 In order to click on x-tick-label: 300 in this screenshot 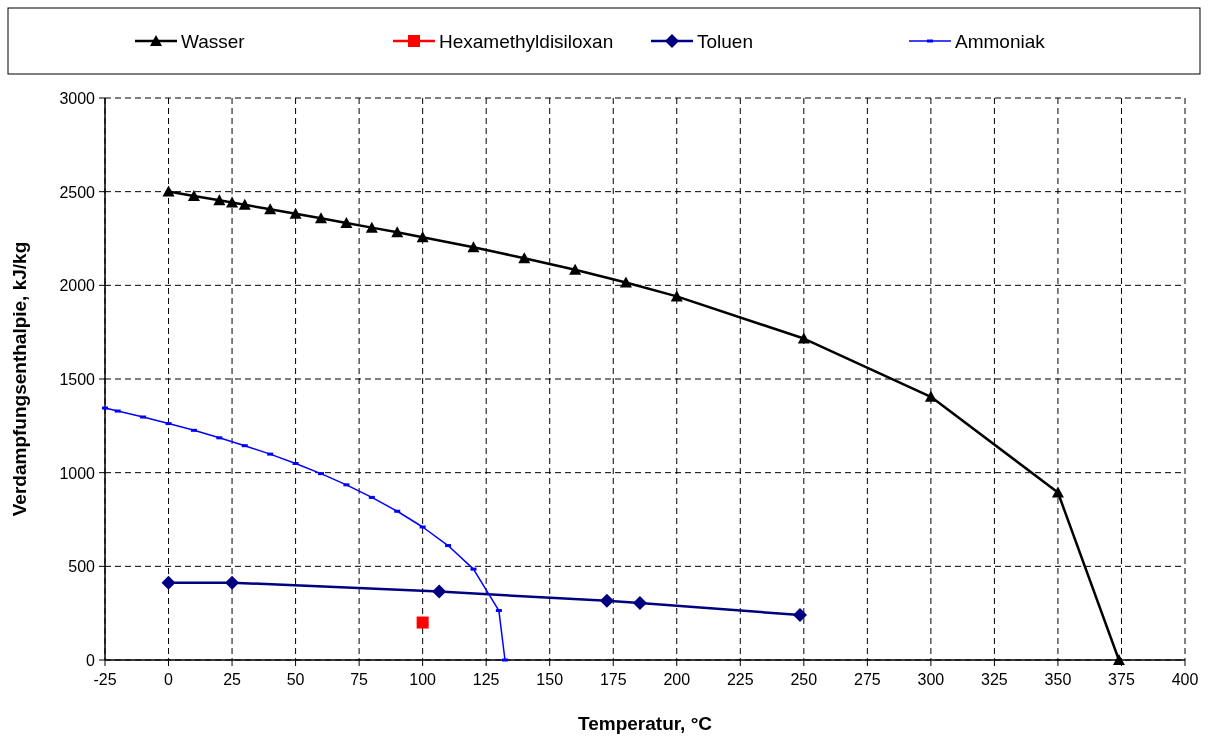, I will do `click(931, 679)`.